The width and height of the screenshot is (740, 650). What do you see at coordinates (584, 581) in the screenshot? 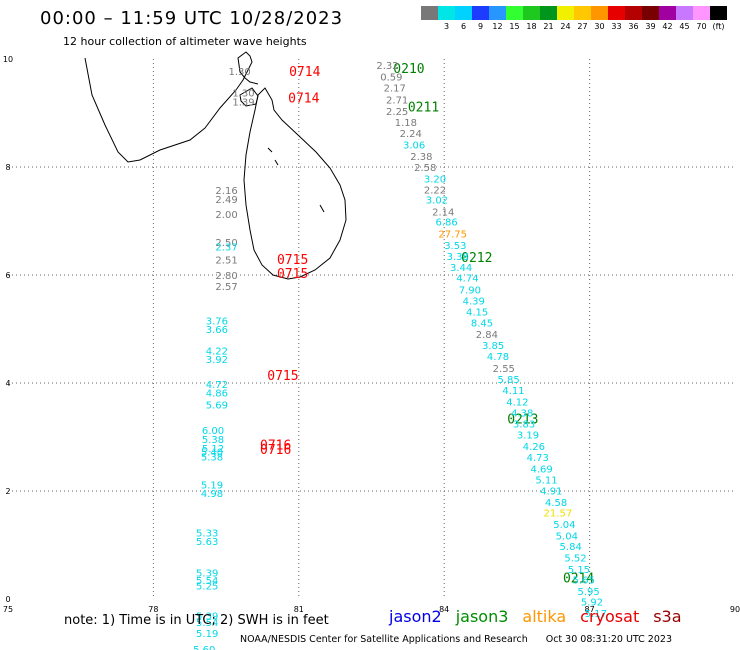
I see `wave-height-value: 5.65` at bounding box center [584, 581].